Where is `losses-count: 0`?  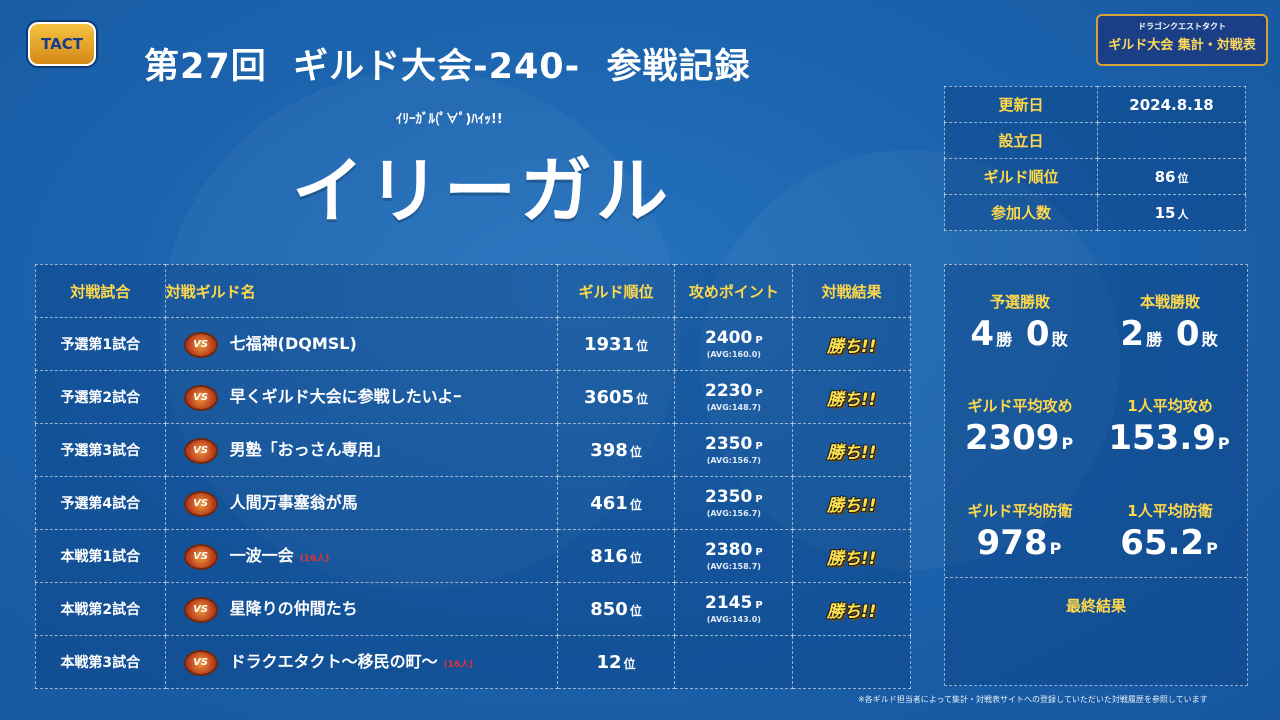
losses-count: 0 is located at coordinates (1037, 334).